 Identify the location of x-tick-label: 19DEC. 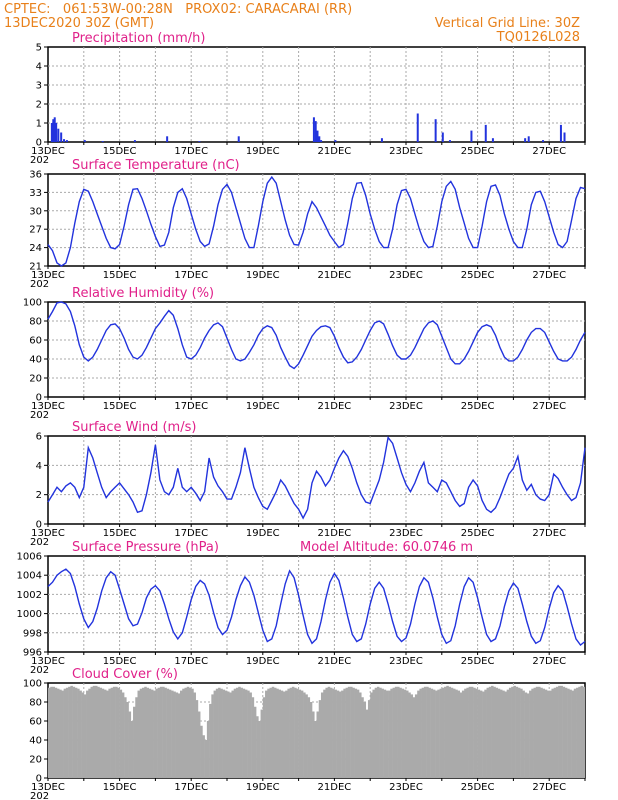
(263, 151).